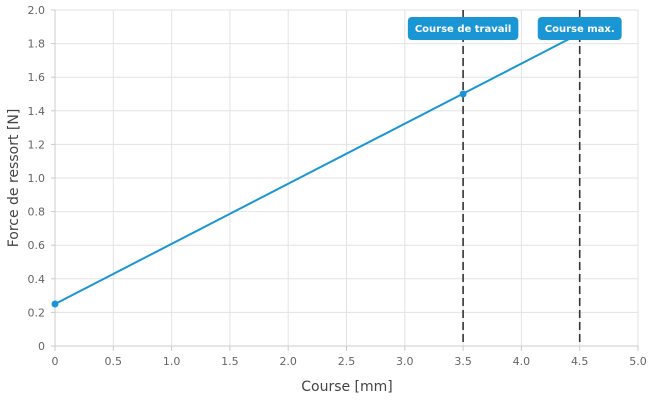  Describe the element at coordinates (288, 361) in the screenshot. I see `x-tick-label: 2.0` at that location.